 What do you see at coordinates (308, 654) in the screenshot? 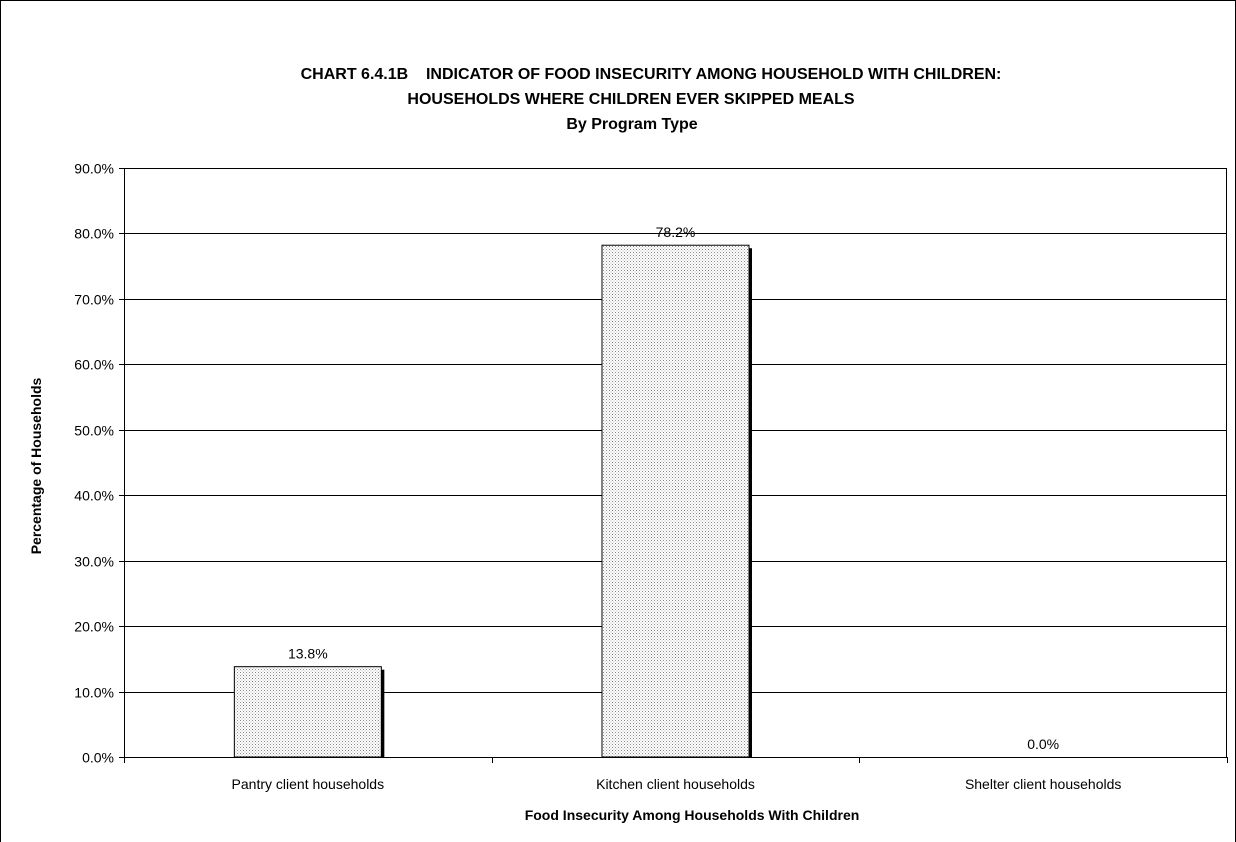
I see `data-label: 13.8%` at bounding box center [308, 654].